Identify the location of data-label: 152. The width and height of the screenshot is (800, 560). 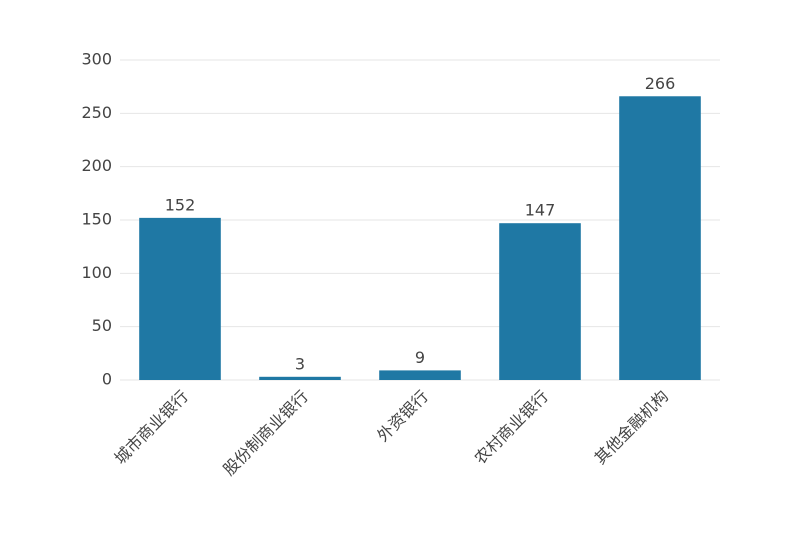
(180, 204).